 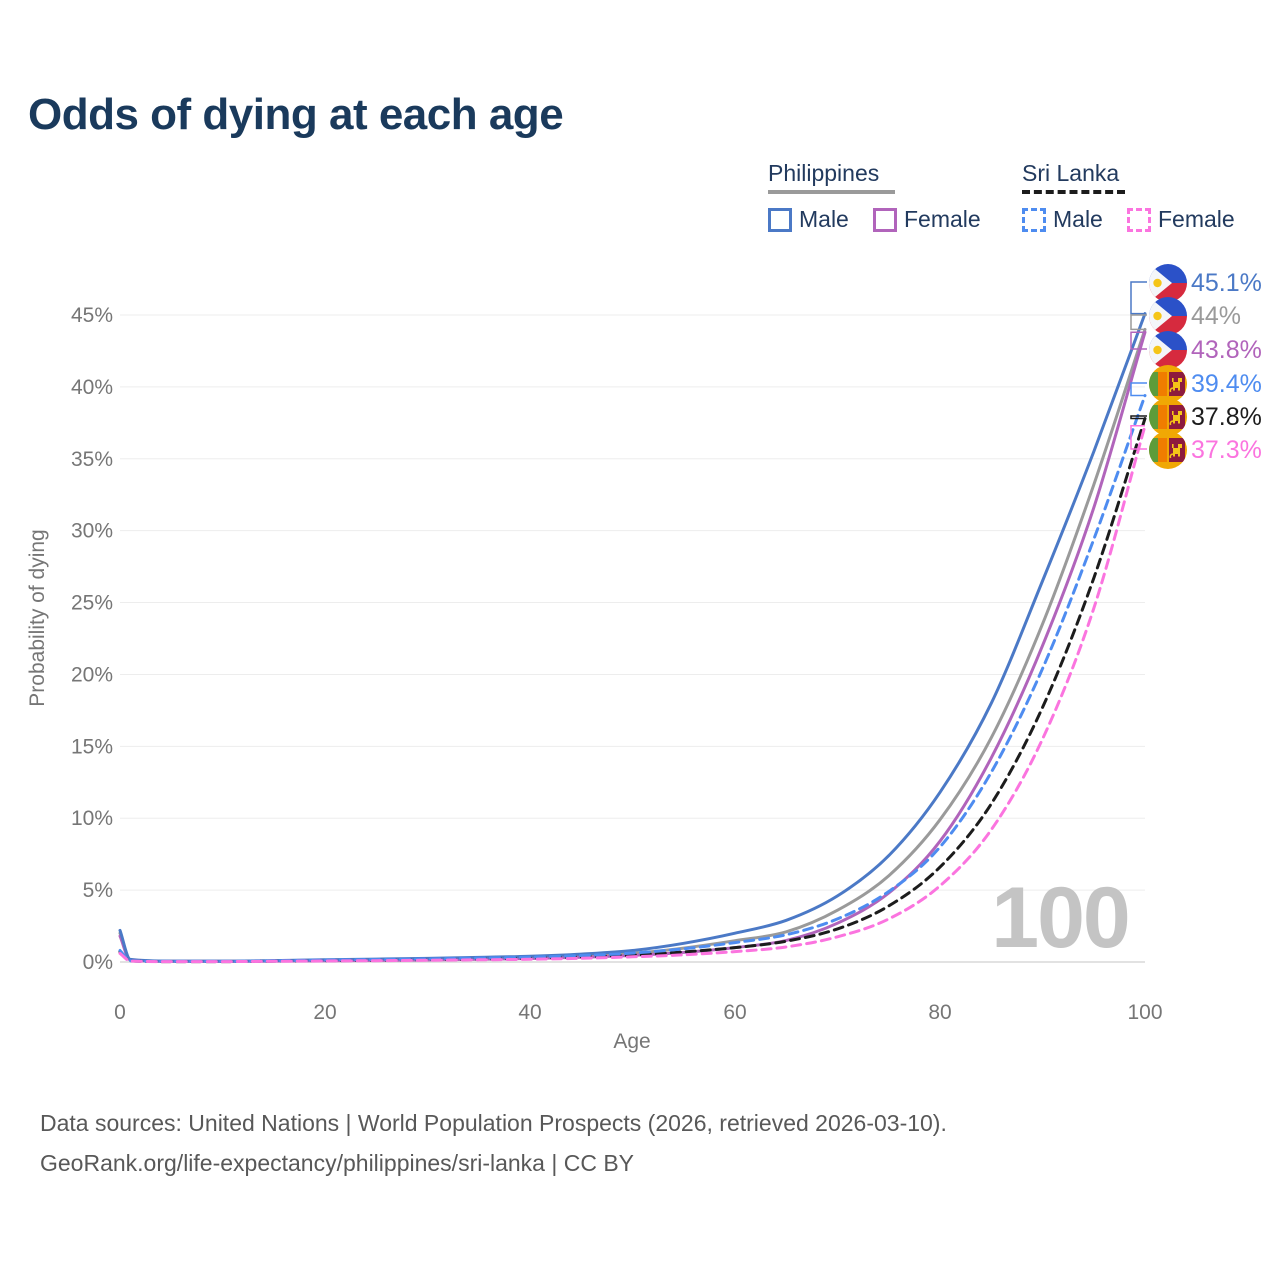 What do you see at coordinates (1144, 1012) in the screenshot?
I see `x-tick-label: 100` at bounding box center [1144, 1012].